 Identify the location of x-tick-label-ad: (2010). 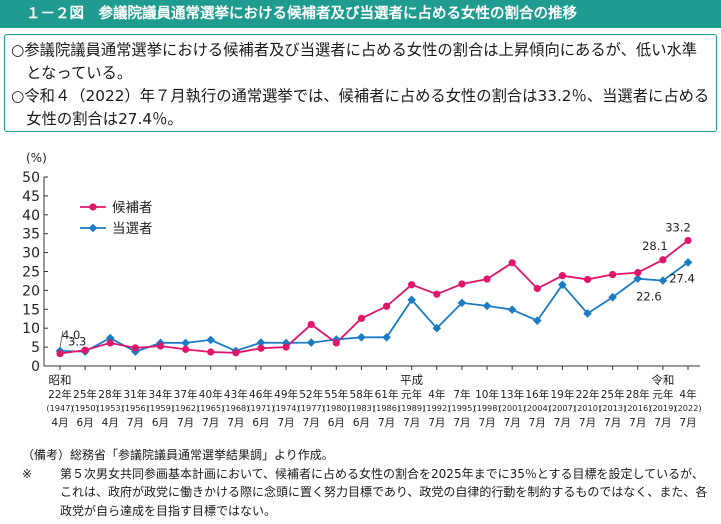
(587, 408).